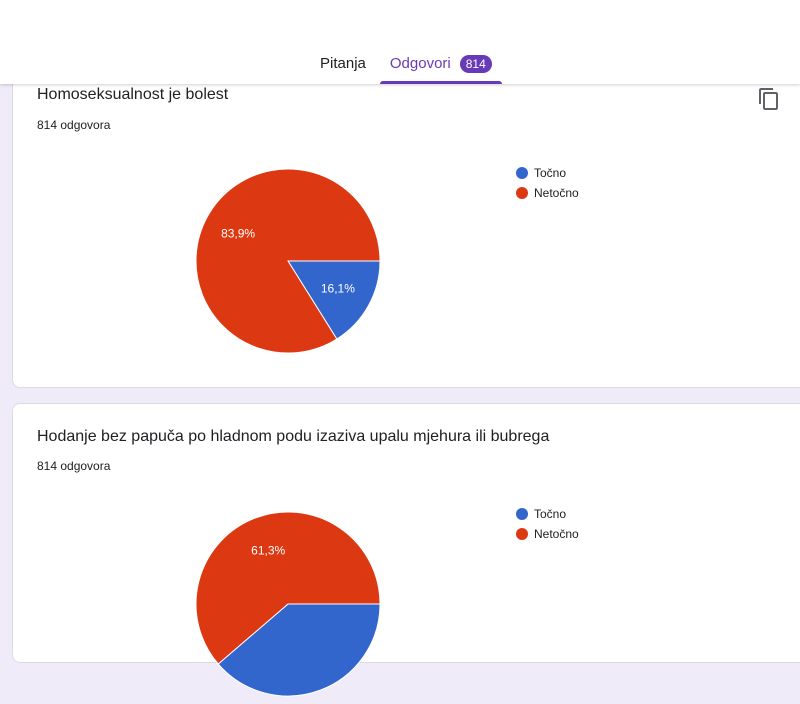 The width and height of the screenshot is (800, 704). I want to click on question-title: Homoseksualnost je bolest, so click(133, 94).